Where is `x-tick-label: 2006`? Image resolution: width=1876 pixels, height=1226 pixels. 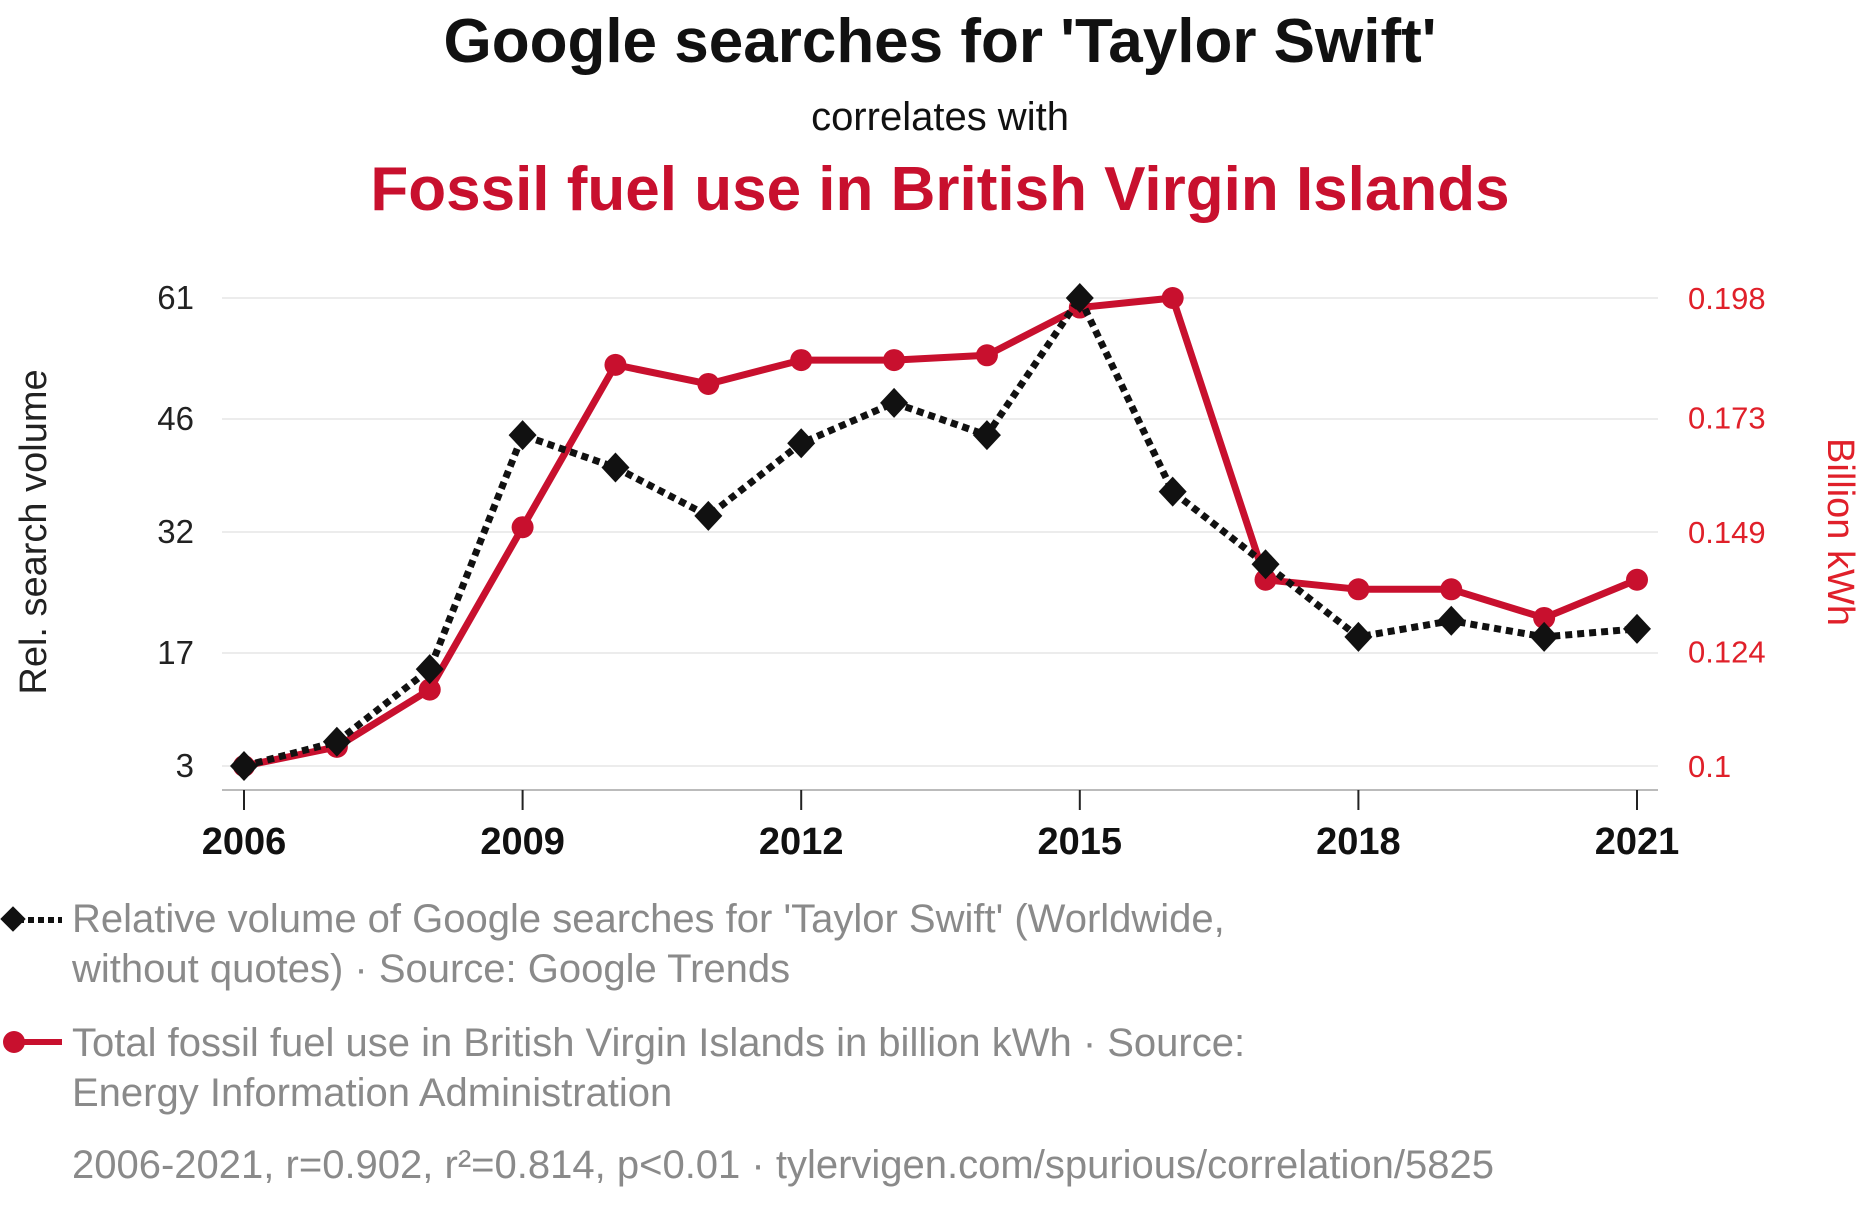
x-tick-label: 2006 is located at coordinates (244, 842).